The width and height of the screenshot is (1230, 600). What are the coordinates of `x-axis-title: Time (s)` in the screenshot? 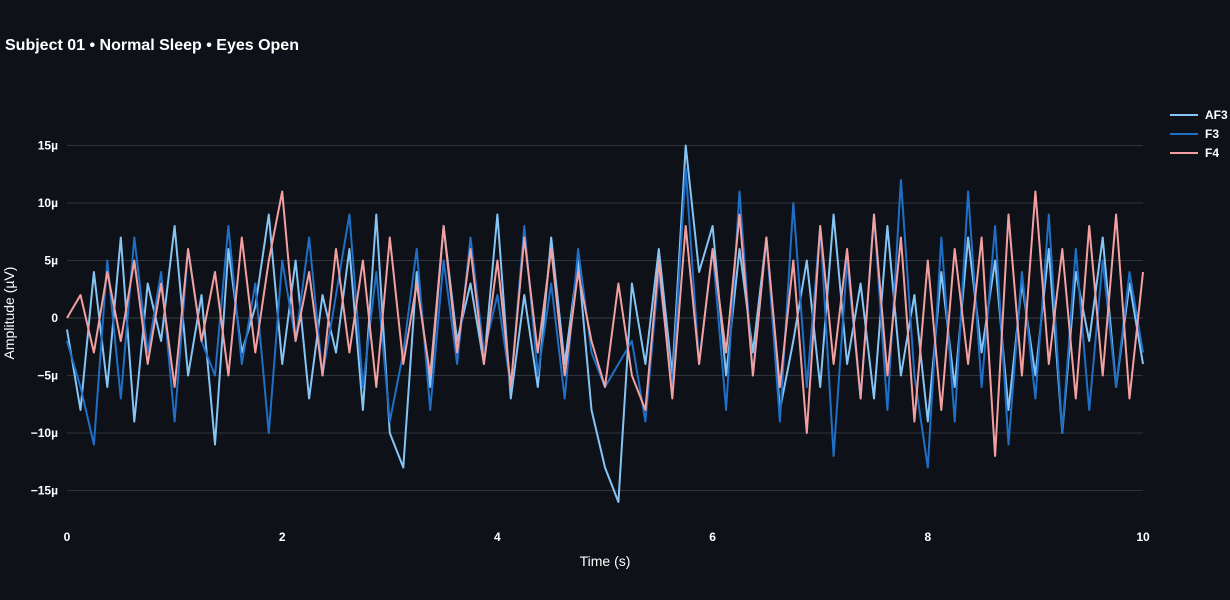 It's located at (605, 561).